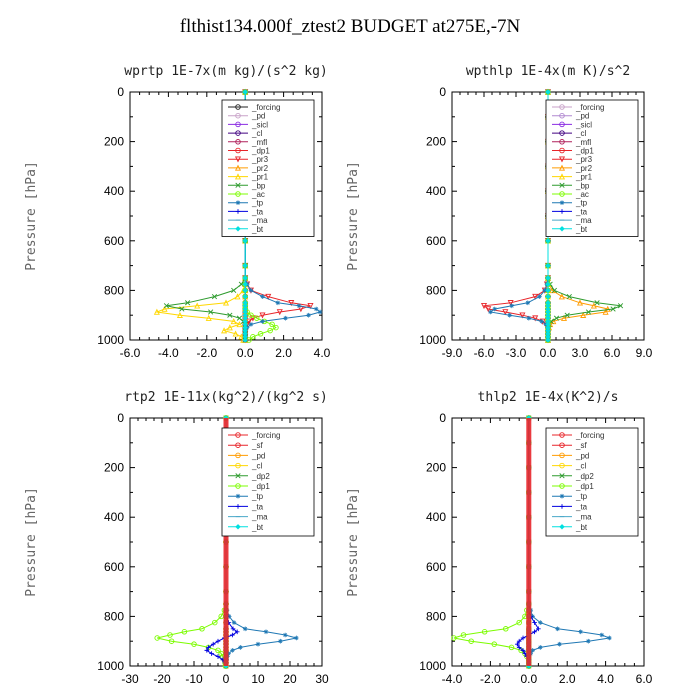 This screenshot has height=700, width=700. I want to click on legend: _forcing_sf_pd _cl_dp2_dp1_tp_ta _ma_bt, so click(592, 482).